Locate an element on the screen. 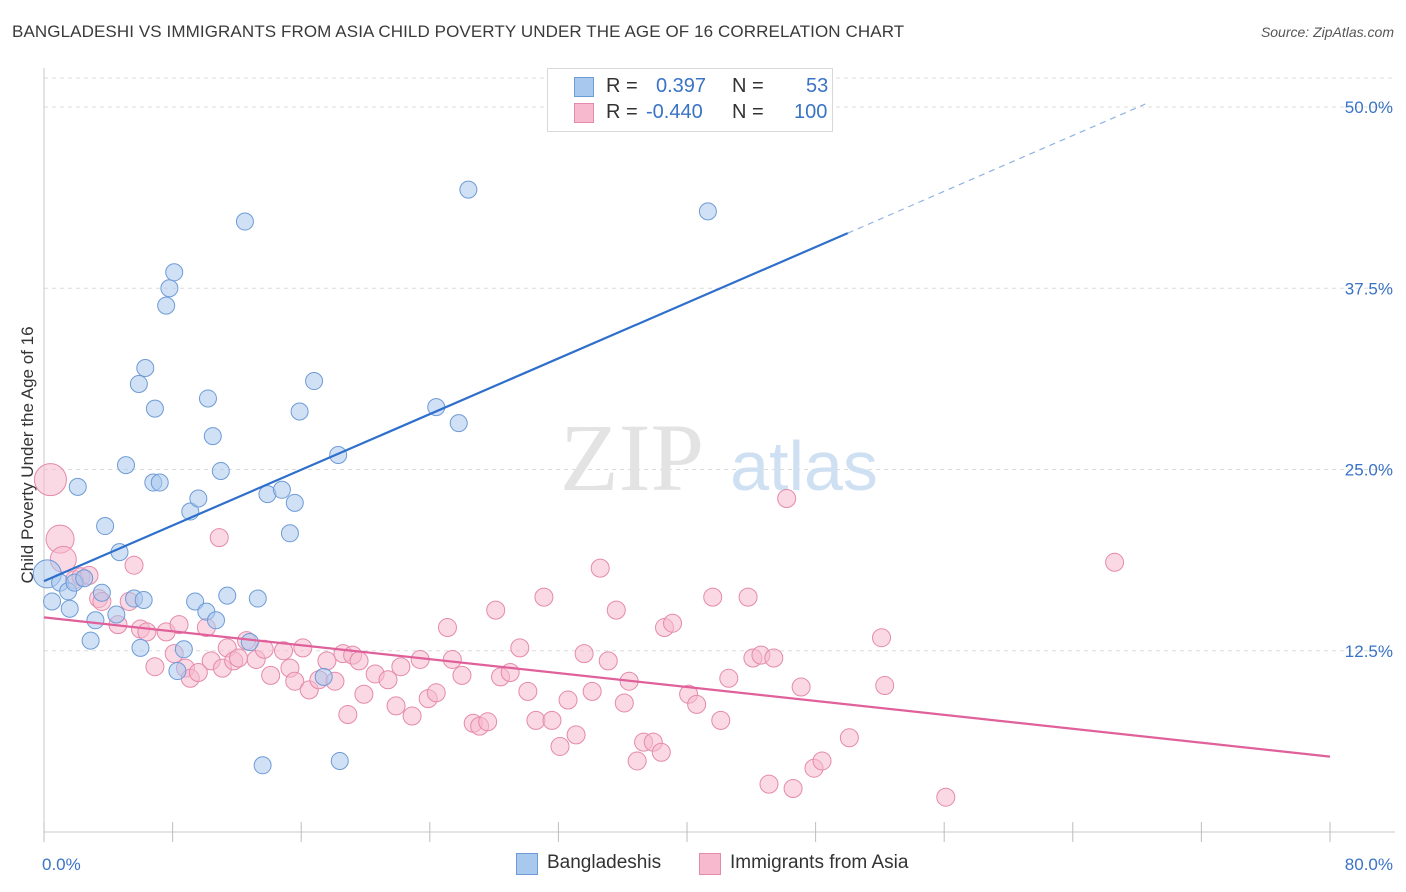 The width and height of the screenshot is (1406, 892). y-tick-label: 25.0% is located at coordinates (1369, 470).